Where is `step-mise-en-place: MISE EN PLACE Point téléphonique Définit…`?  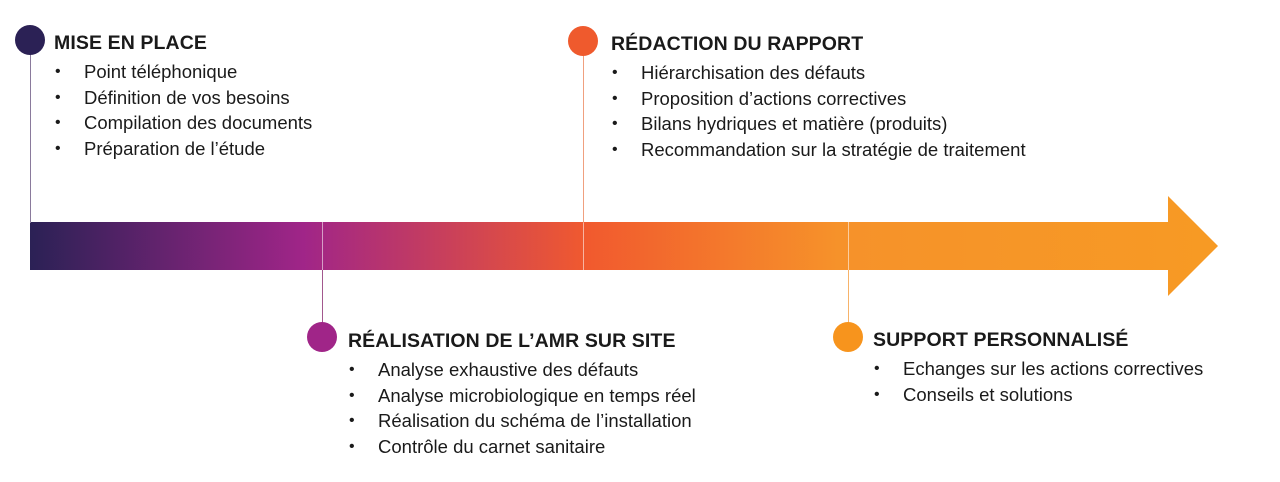 step-mise-en-place: MISE EN PLACE Point téléphonique Définit… is located at coordinates (183, 96).